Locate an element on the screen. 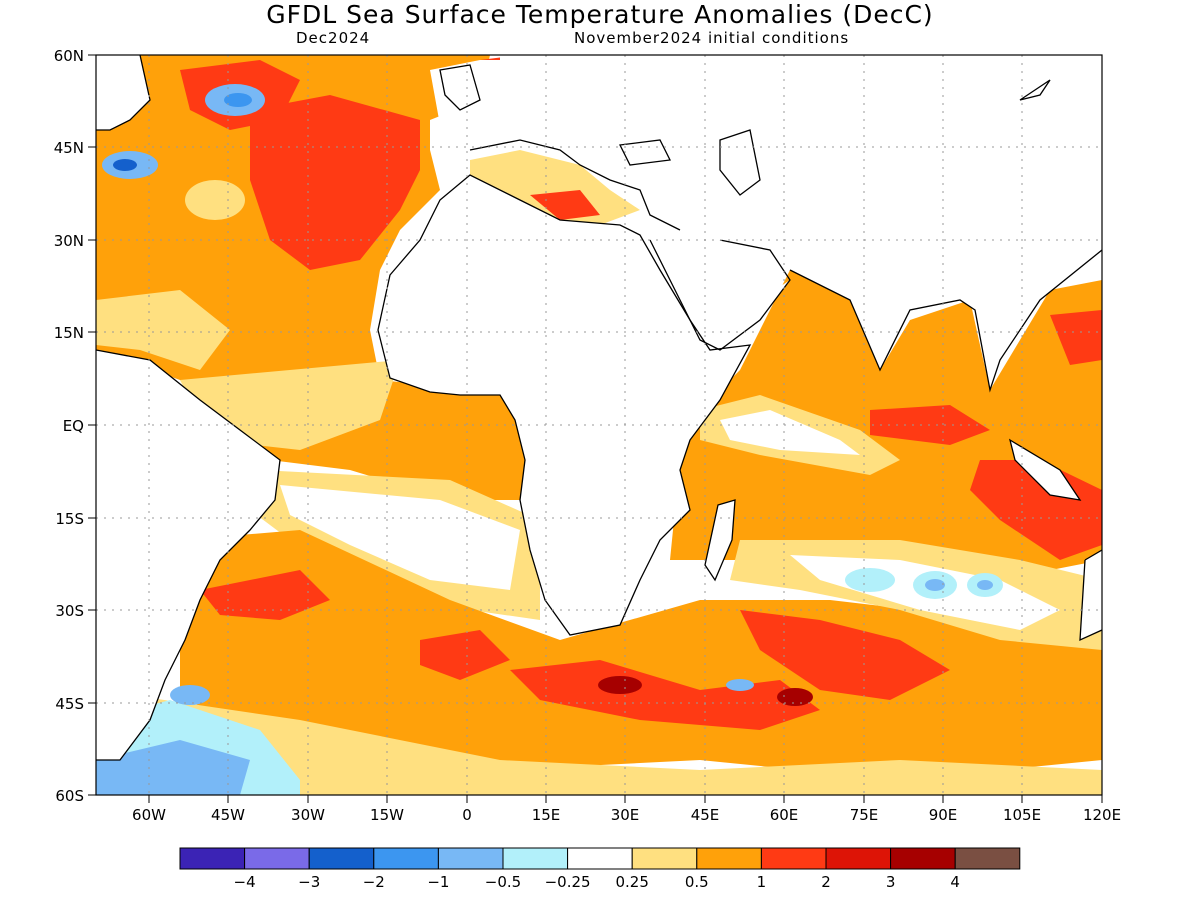  anomaly-agulhas-core is located at coordinates (620, 685).